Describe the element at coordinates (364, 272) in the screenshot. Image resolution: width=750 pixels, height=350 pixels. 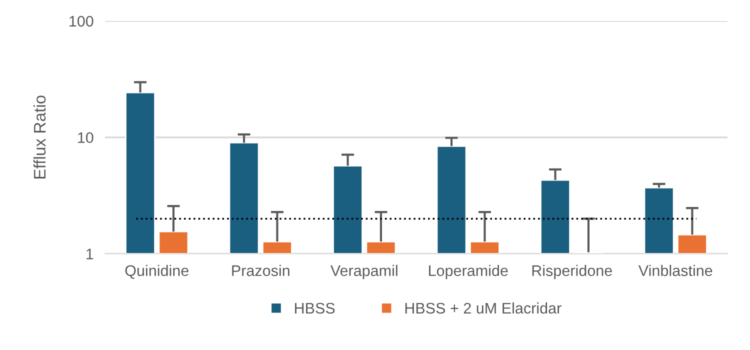
I see `x-tick-label: Verapamil` at that location.